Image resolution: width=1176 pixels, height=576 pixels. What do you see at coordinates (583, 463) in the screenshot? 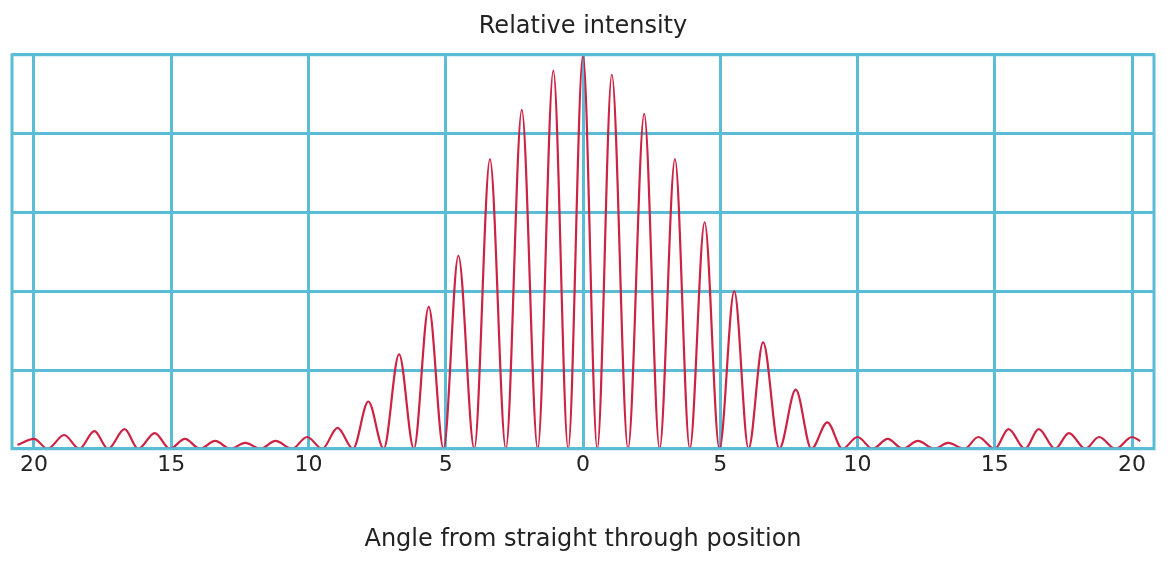
I see `x-tick-label: 0` at bounding box center [583, 463].